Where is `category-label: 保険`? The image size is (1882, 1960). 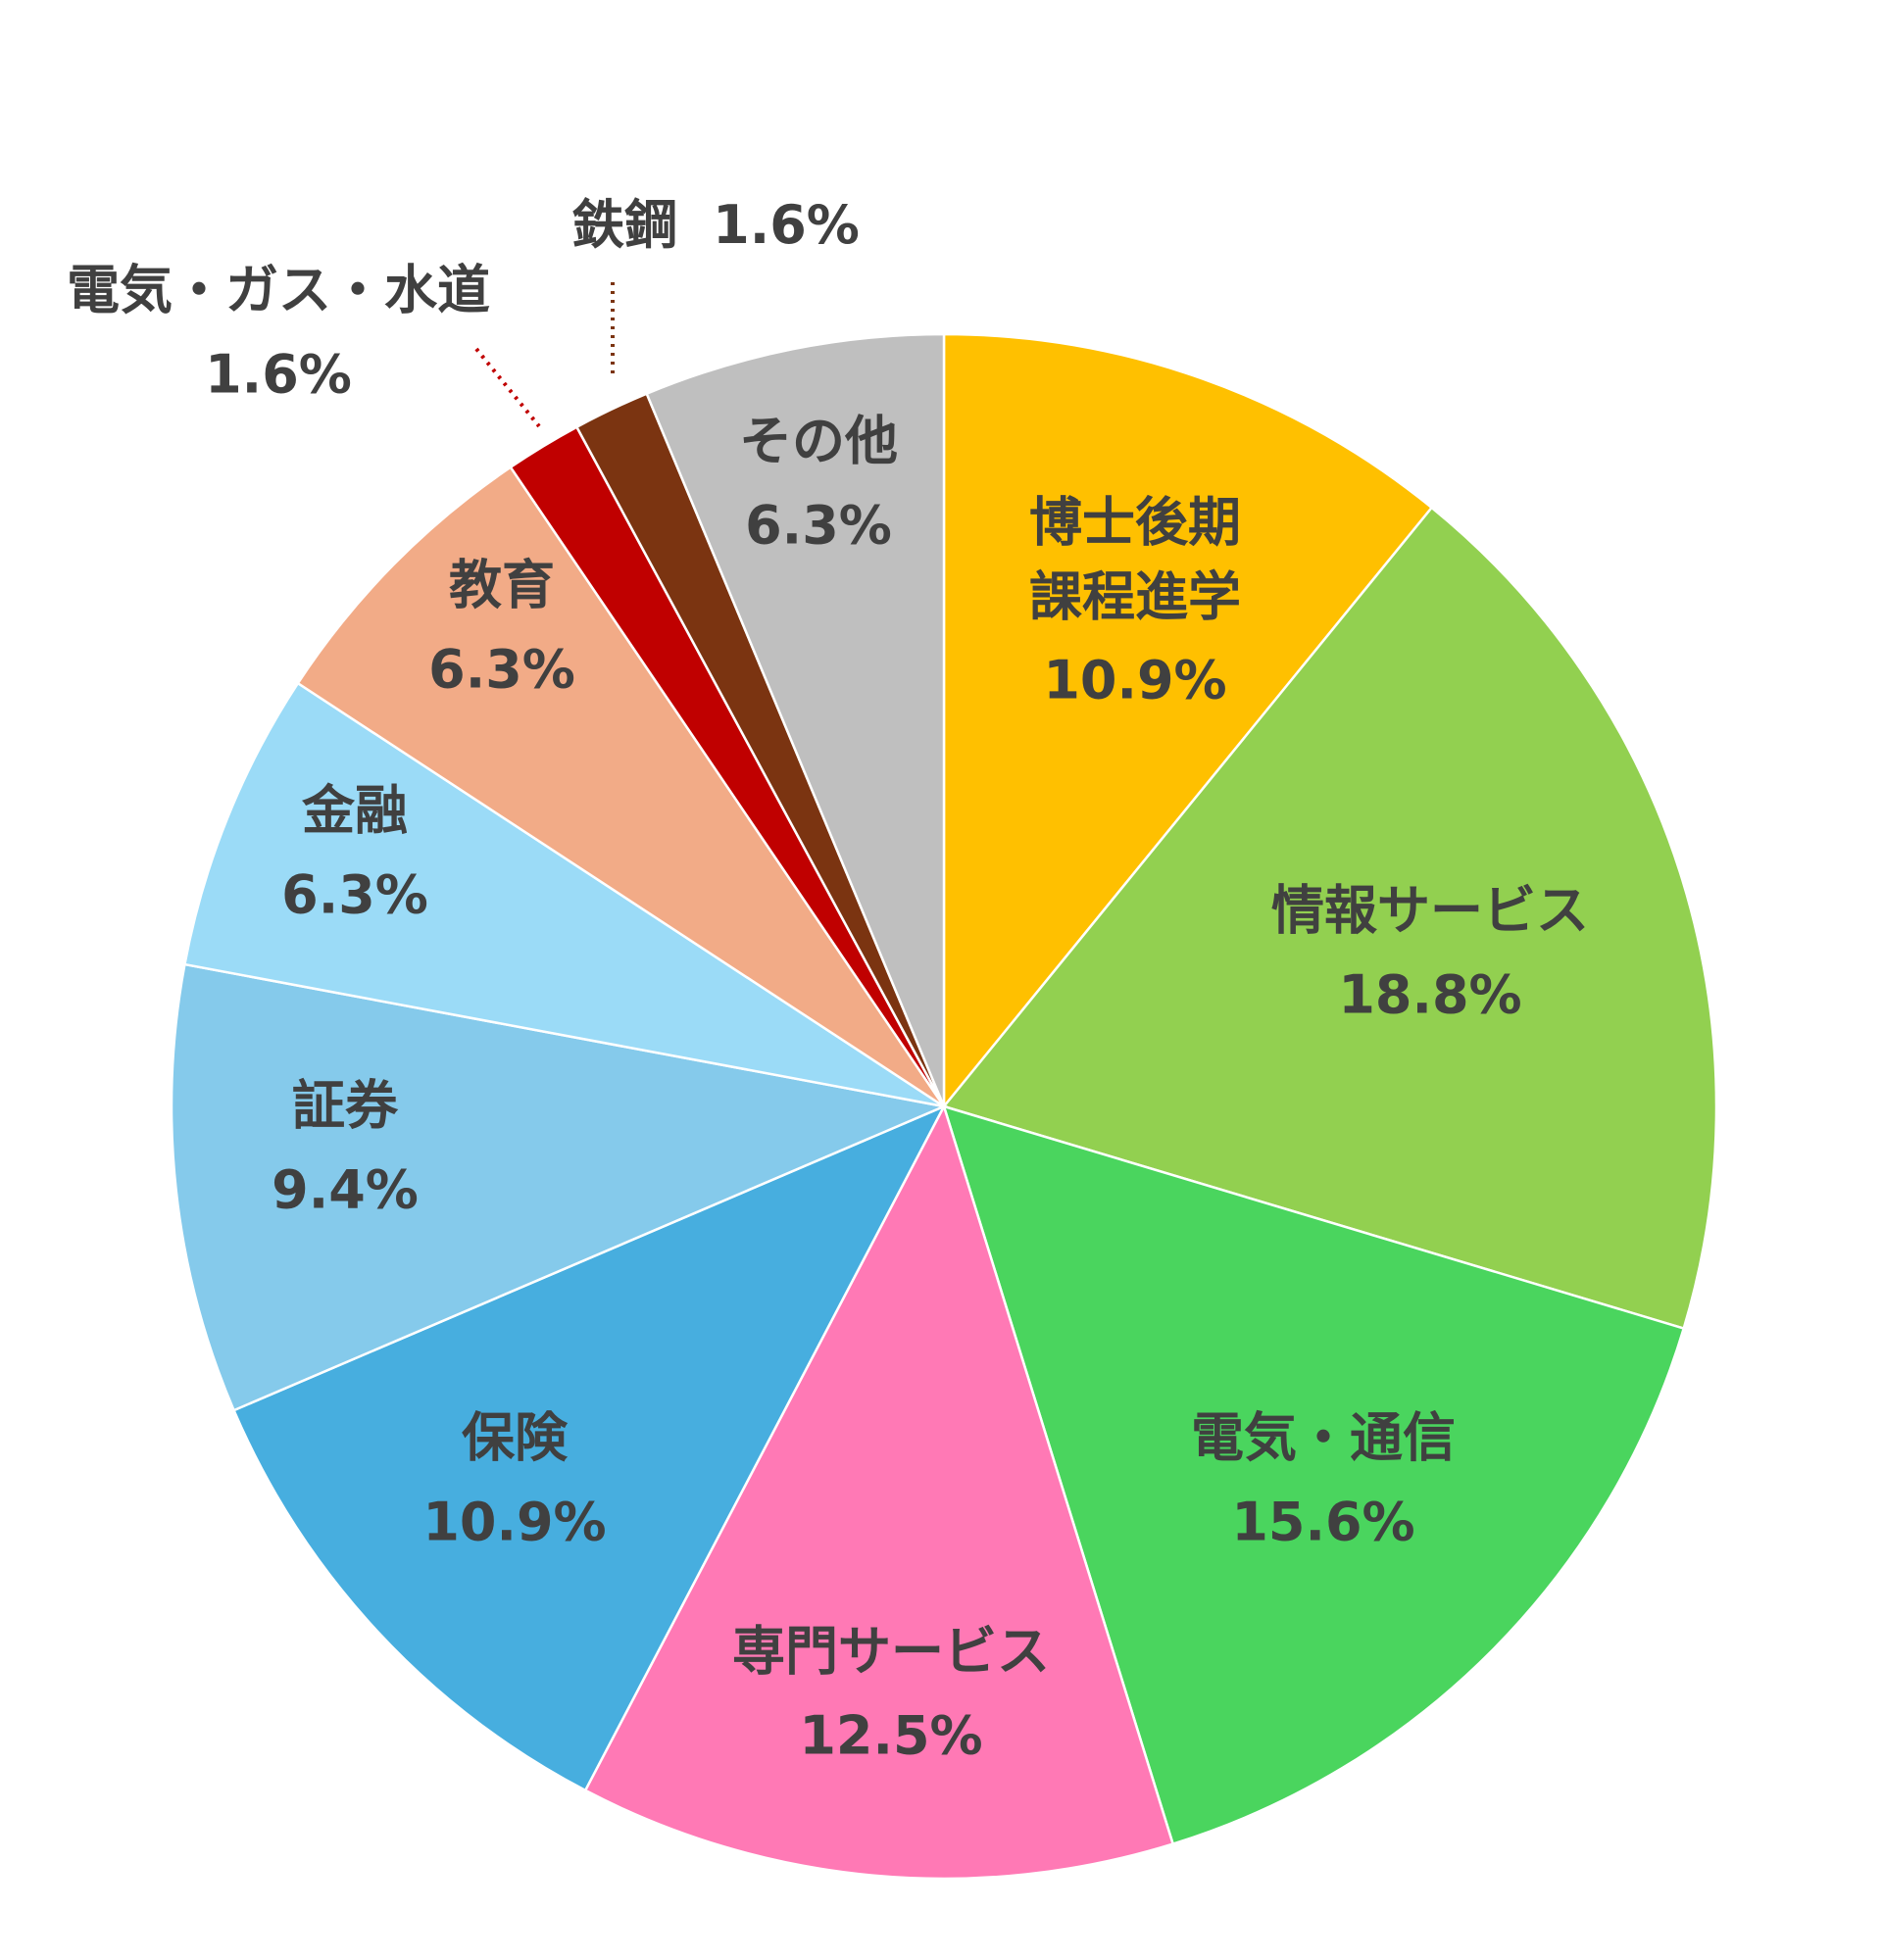 category-label: 保険 is located at coordinates (515, 1437).